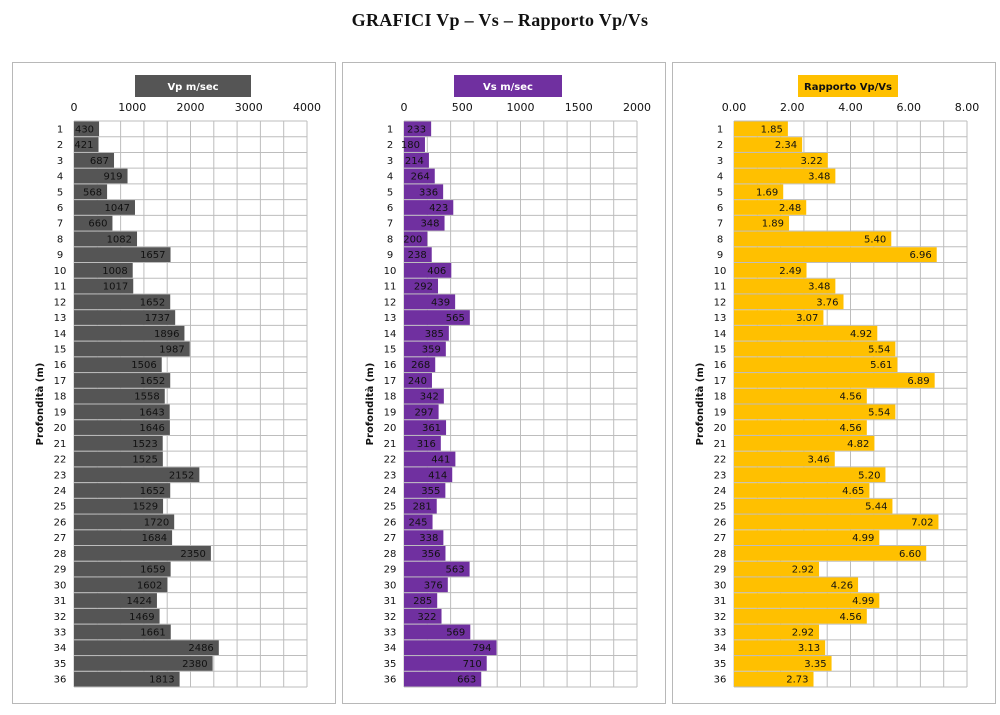 The width and height of the screenshot is (1000, 715). Describe the element at coordinates (720, 381) in the screenshot. I see `category-label: 17` at that location.